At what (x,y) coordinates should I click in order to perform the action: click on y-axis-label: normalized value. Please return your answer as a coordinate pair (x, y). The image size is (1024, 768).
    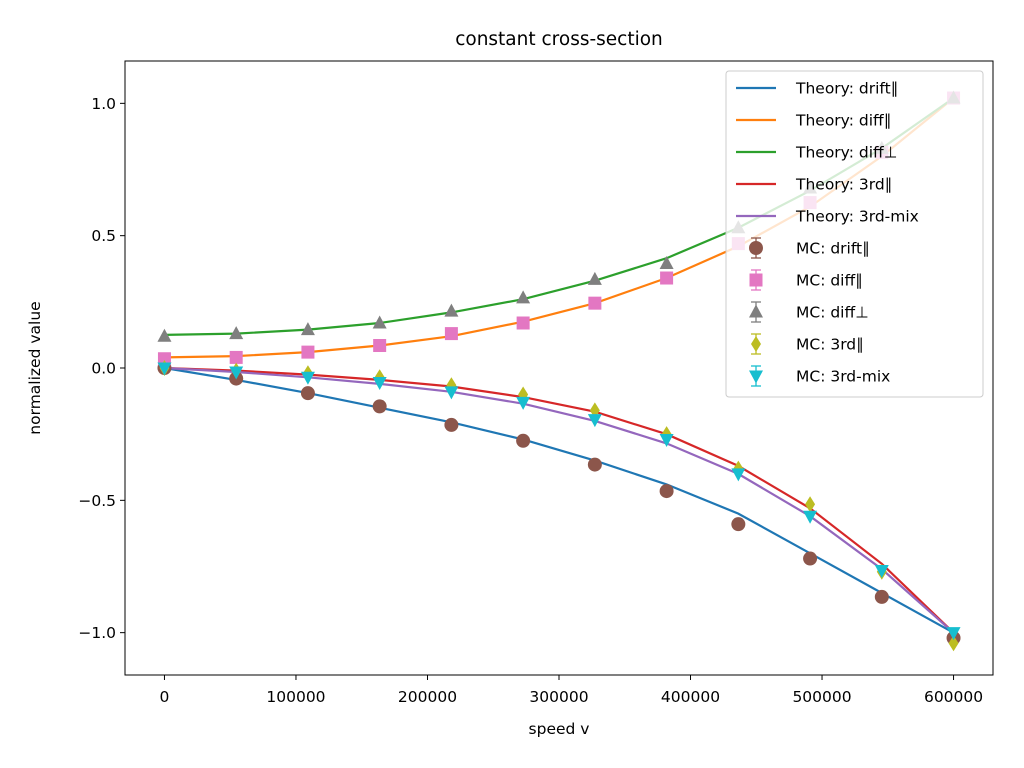
    Looking at the image, I should click on (35, 367).